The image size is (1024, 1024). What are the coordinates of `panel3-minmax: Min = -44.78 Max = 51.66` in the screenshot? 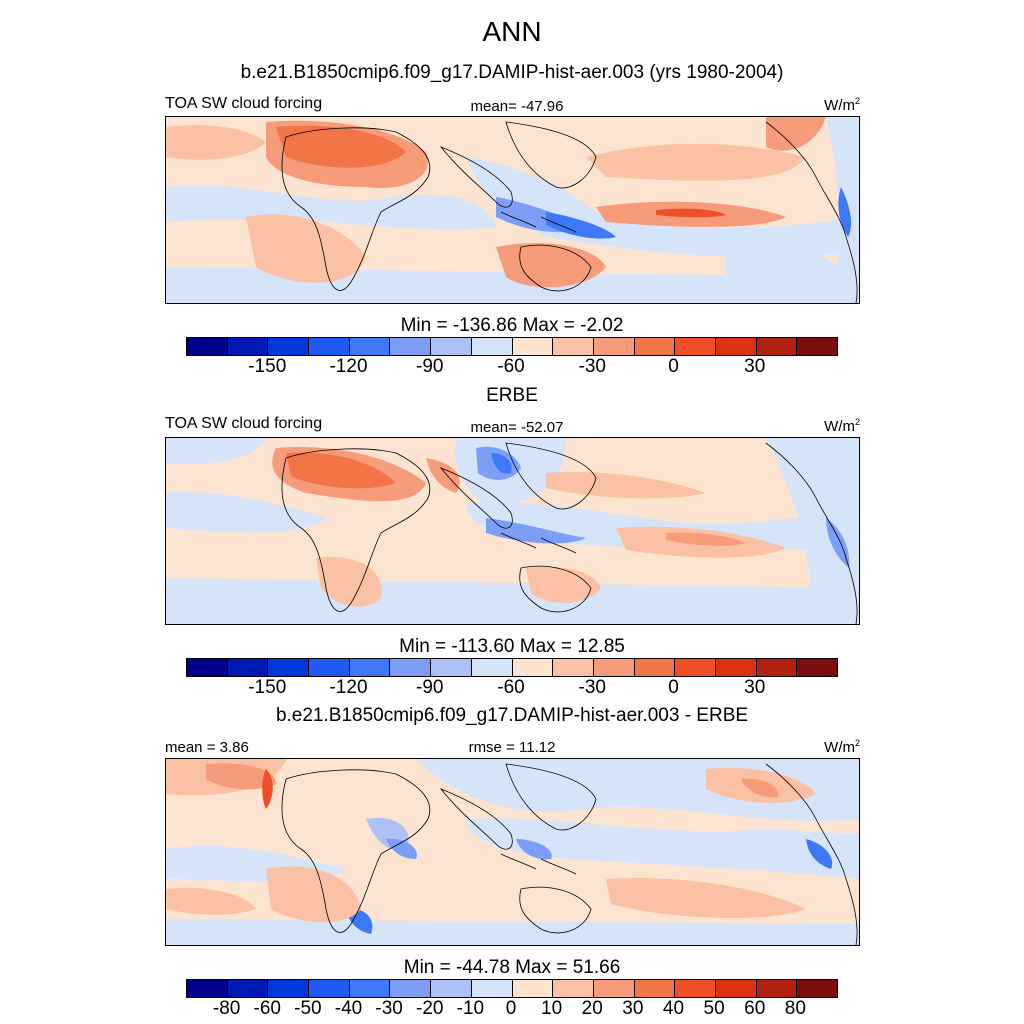 It's located at (512, 967).